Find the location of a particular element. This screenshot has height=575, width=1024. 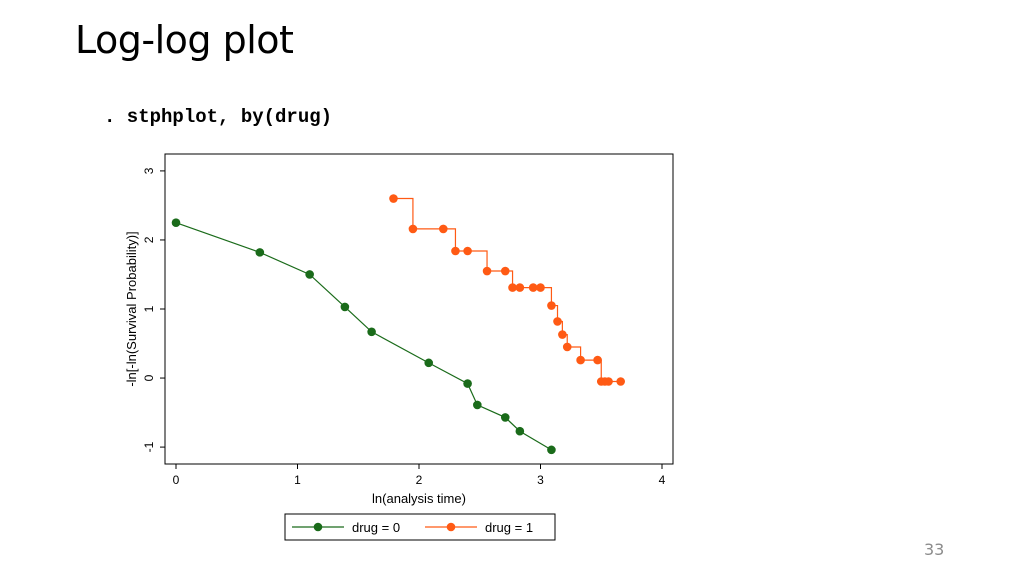

x-tick-label: 4 is located at coordinates (662, 480).